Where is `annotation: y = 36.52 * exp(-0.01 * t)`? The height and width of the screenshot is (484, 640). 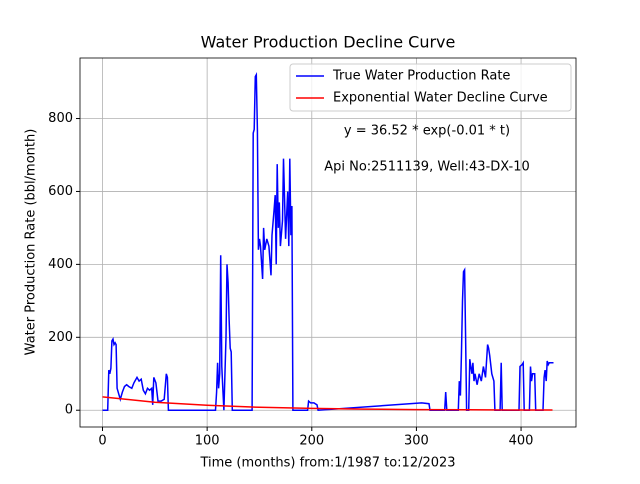 annotation: y = 36.52 * exp(-0.01 * t) is located at coordinates (427, 131).